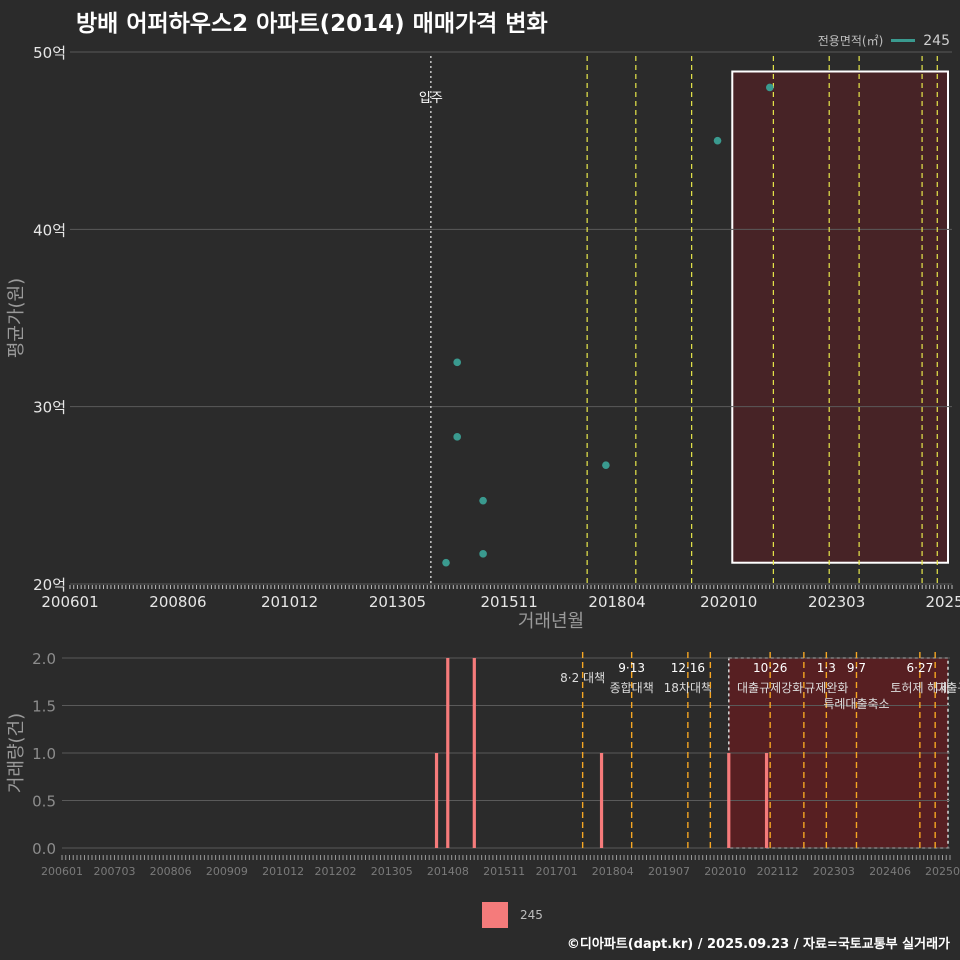 Image resolution: width=960 pixels, height=960 pixels. Describe the element at coordinates (44, 707) in the screenshot. I see `y-tick-label: 1.5` at that location.